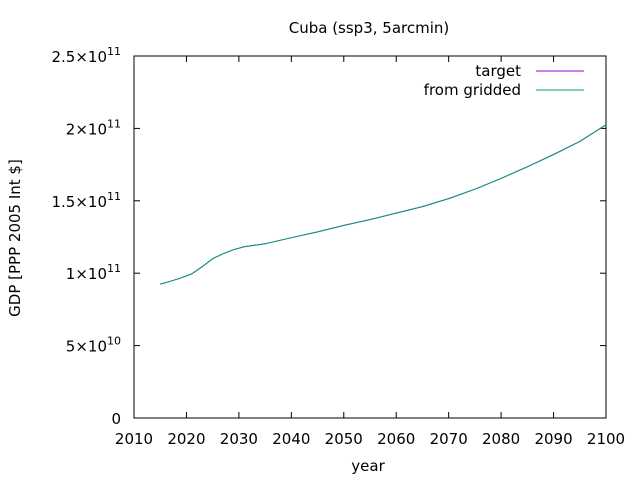 Image resolution: width=640 pixels, height=480 pixels. Describe the element at coordinates (291, 439) in the screenshot. I see `x-tick-label: 2040` at that location.